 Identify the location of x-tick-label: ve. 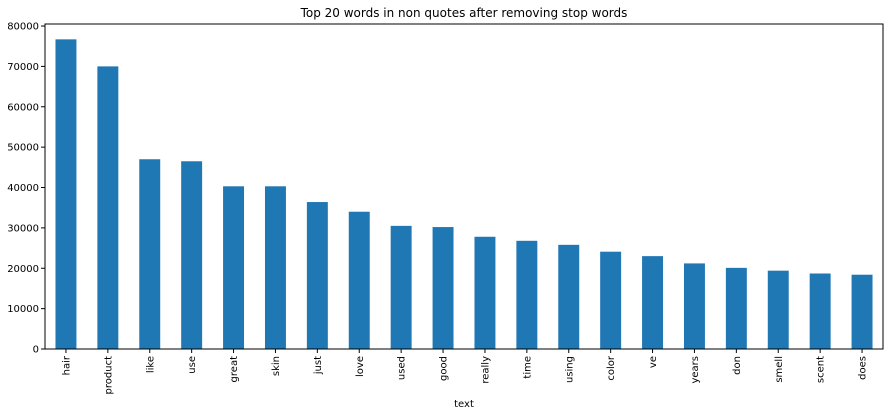
(653, 362).